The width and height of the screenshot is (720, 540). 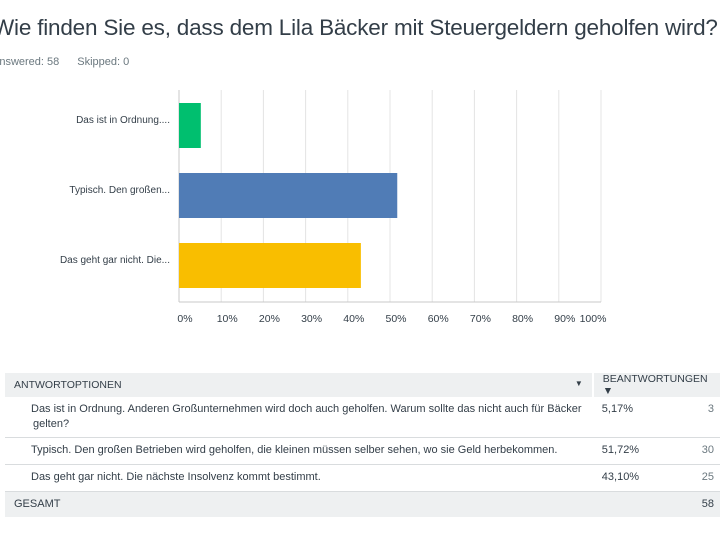 I want to click on x-tick-label: 90%, so click(x=564, y=319).